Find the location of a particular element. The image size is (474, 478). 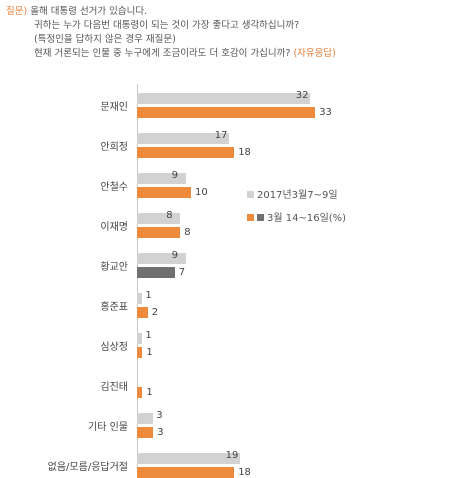

category-label: 김진태 is located at coordinates (114, 387).